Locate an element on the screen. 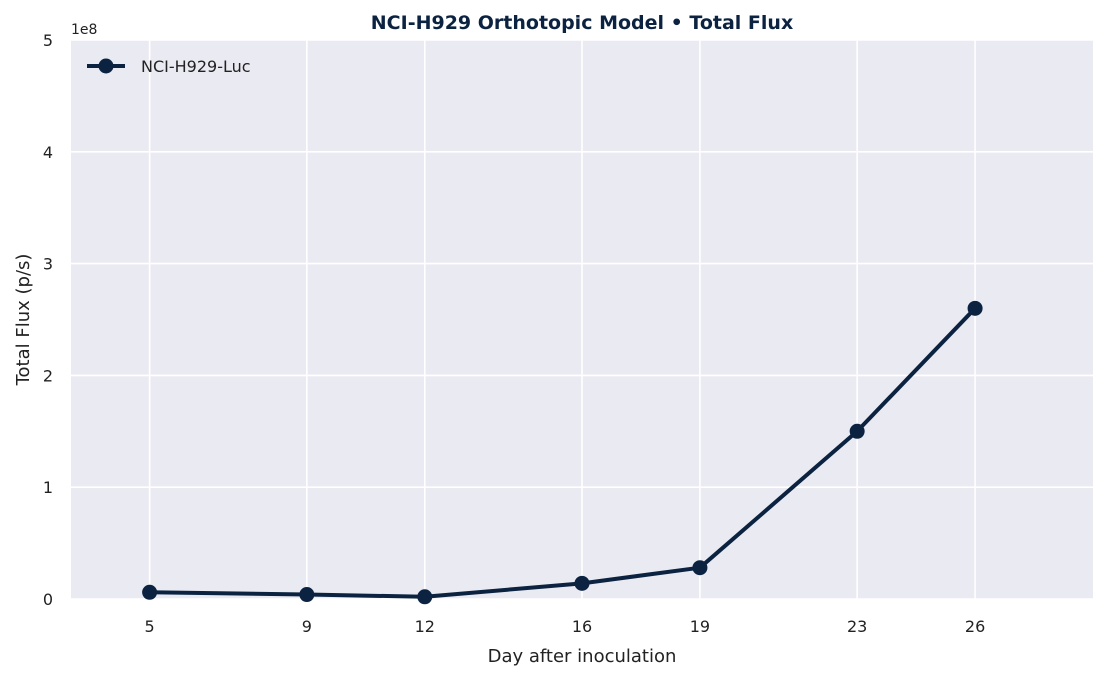 The image size is (1105, 679). x-tick-label: 16 is located at coordinates (582, 626).